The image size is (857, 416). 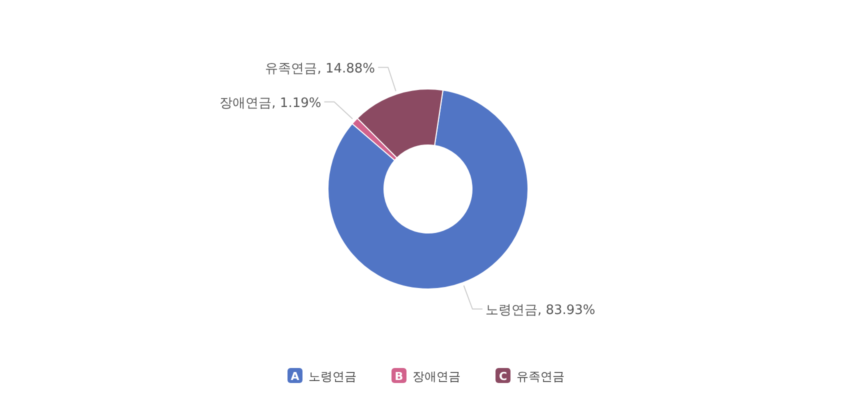 What do you see at coordinates (436, 377) in the screenshot?
I see `legend-label: 장애연금` at bounding box center [436, 377].